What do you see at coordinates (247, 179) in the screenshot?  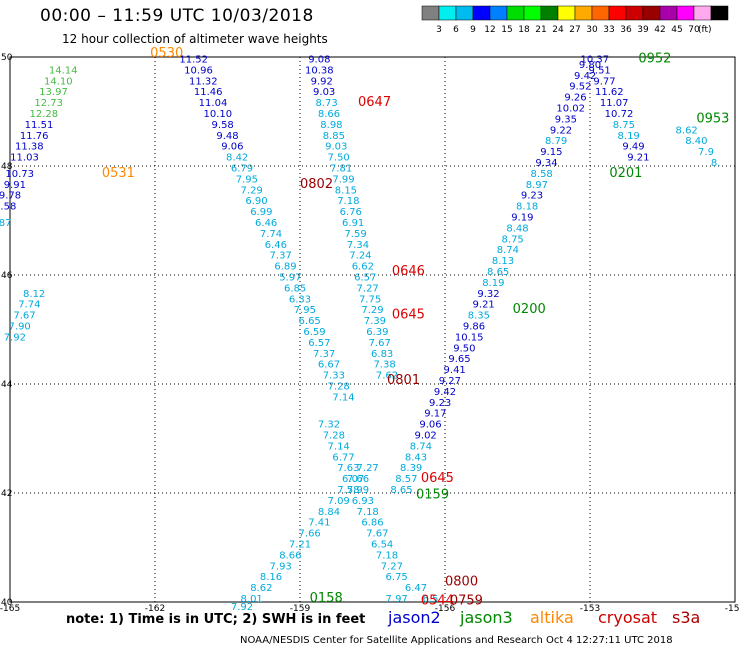 I see `data-point-label: 7.95` at bounding box center [247, 179].